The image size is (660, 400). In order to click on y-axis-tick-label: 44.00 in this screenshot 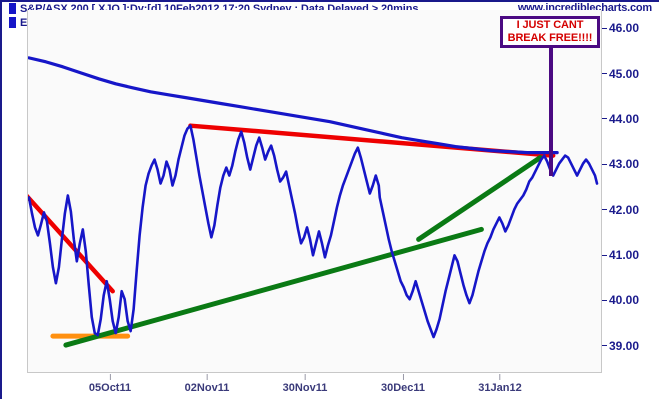, I will do `click(624, 118)`.